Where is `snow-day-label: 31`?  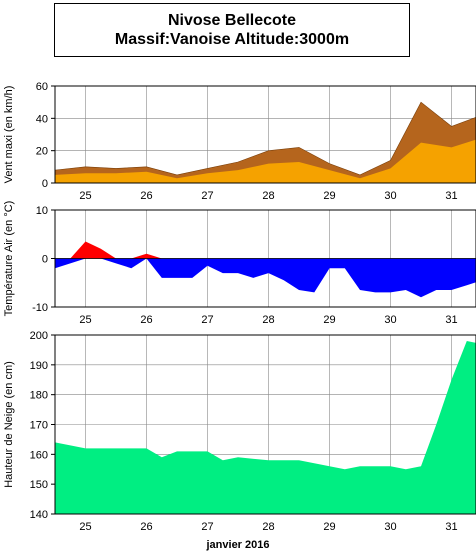
snow-day-label: 31 is located at coordinates (451, 527).